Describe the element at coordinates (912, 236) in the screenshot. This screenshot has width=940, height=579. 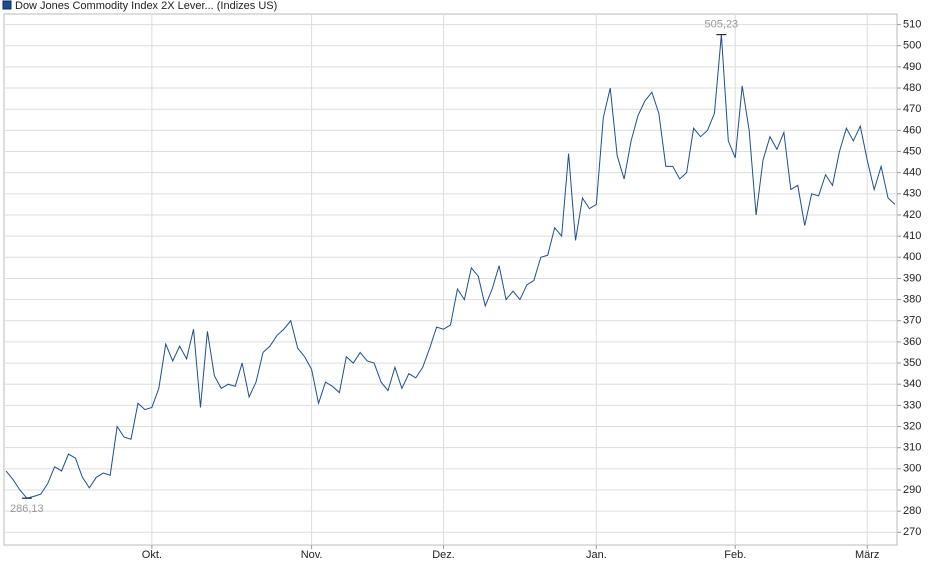
I see `y-tick-label: 410` at that location.